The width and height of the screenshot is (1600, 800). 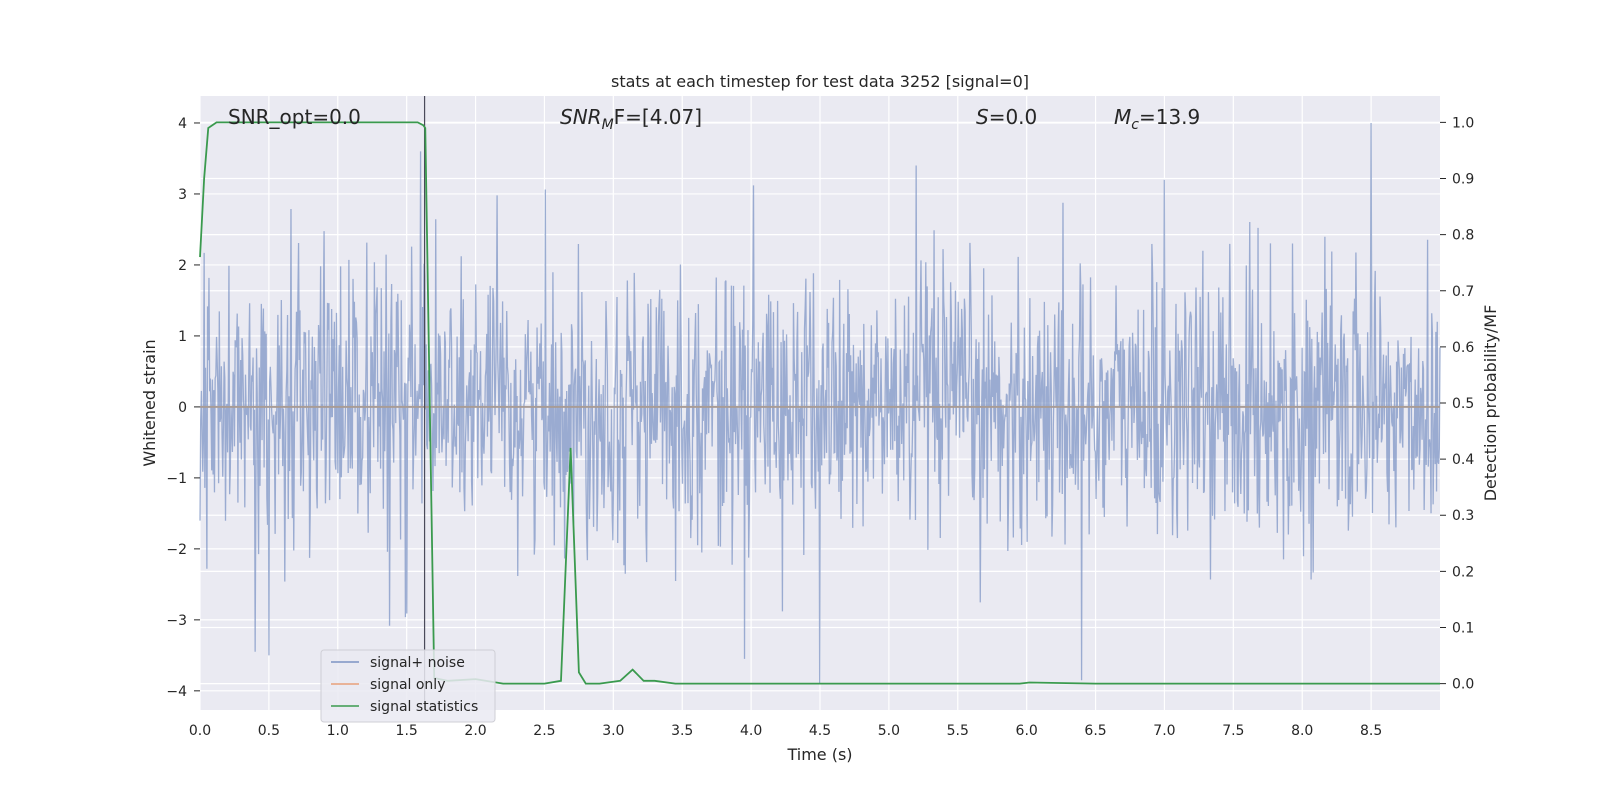 What do you see at coordinates (1302, 731) in the screenshot?
I see `x-tick-label-16: 8.0` at bounding box center [1302, 731].